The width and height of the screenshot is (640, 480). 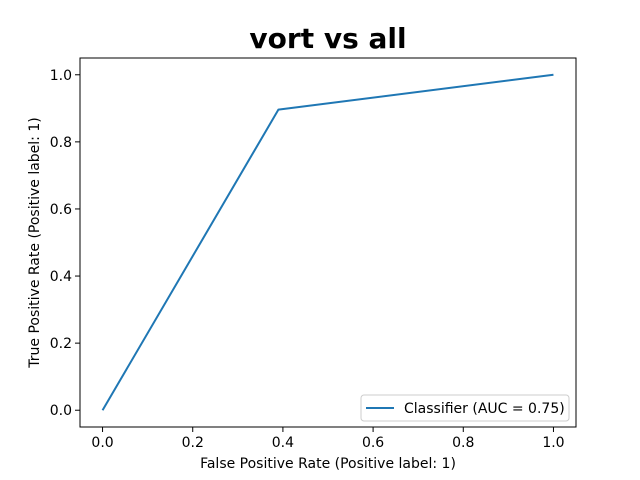 What do you see at coordinates (102, 443) in the screenshot?
I see `x-tick-label: 0.0` at bounding box center [102, 443].